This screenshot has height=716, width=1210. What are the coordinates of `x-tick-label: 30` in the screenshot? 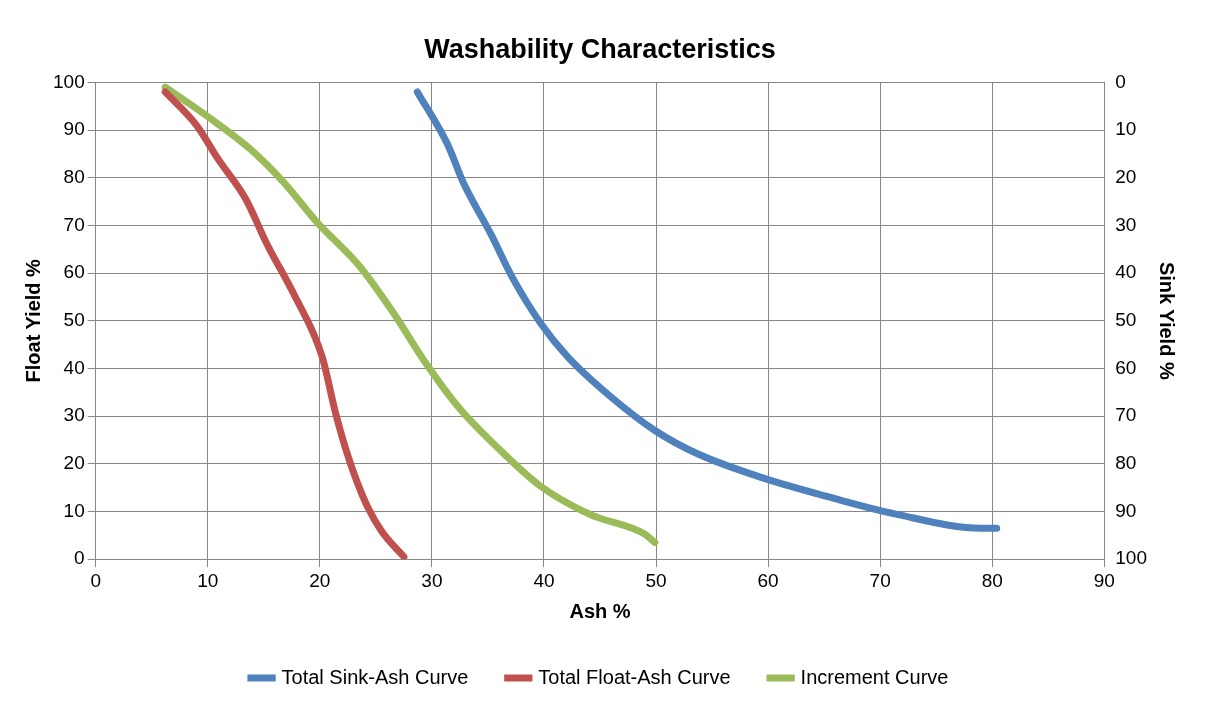 It's located at (432, 580).